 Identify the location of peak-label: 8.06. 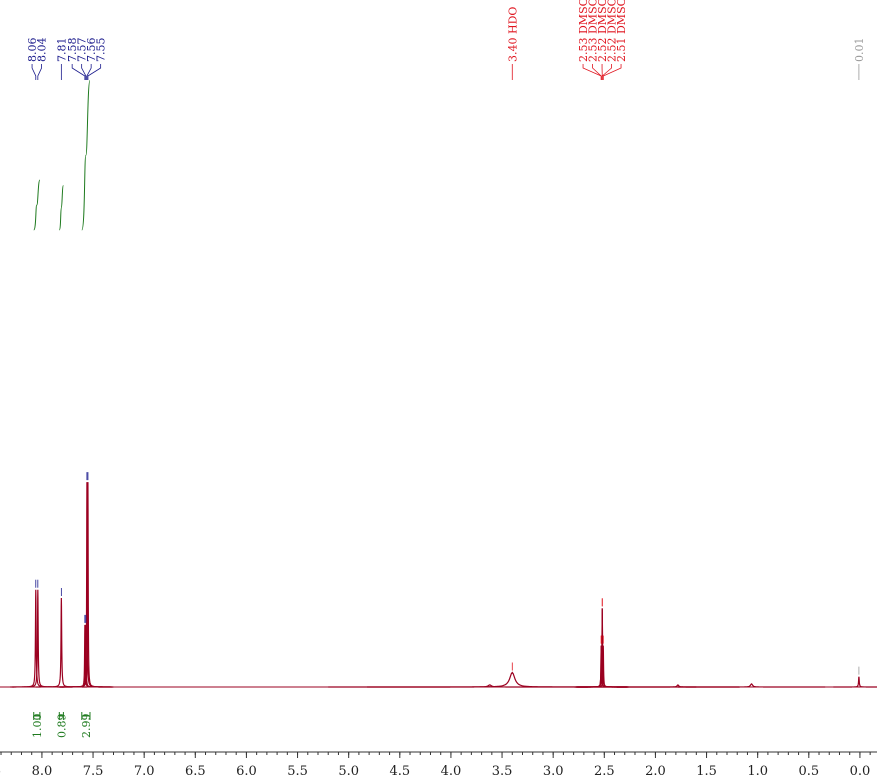
(32, 50).